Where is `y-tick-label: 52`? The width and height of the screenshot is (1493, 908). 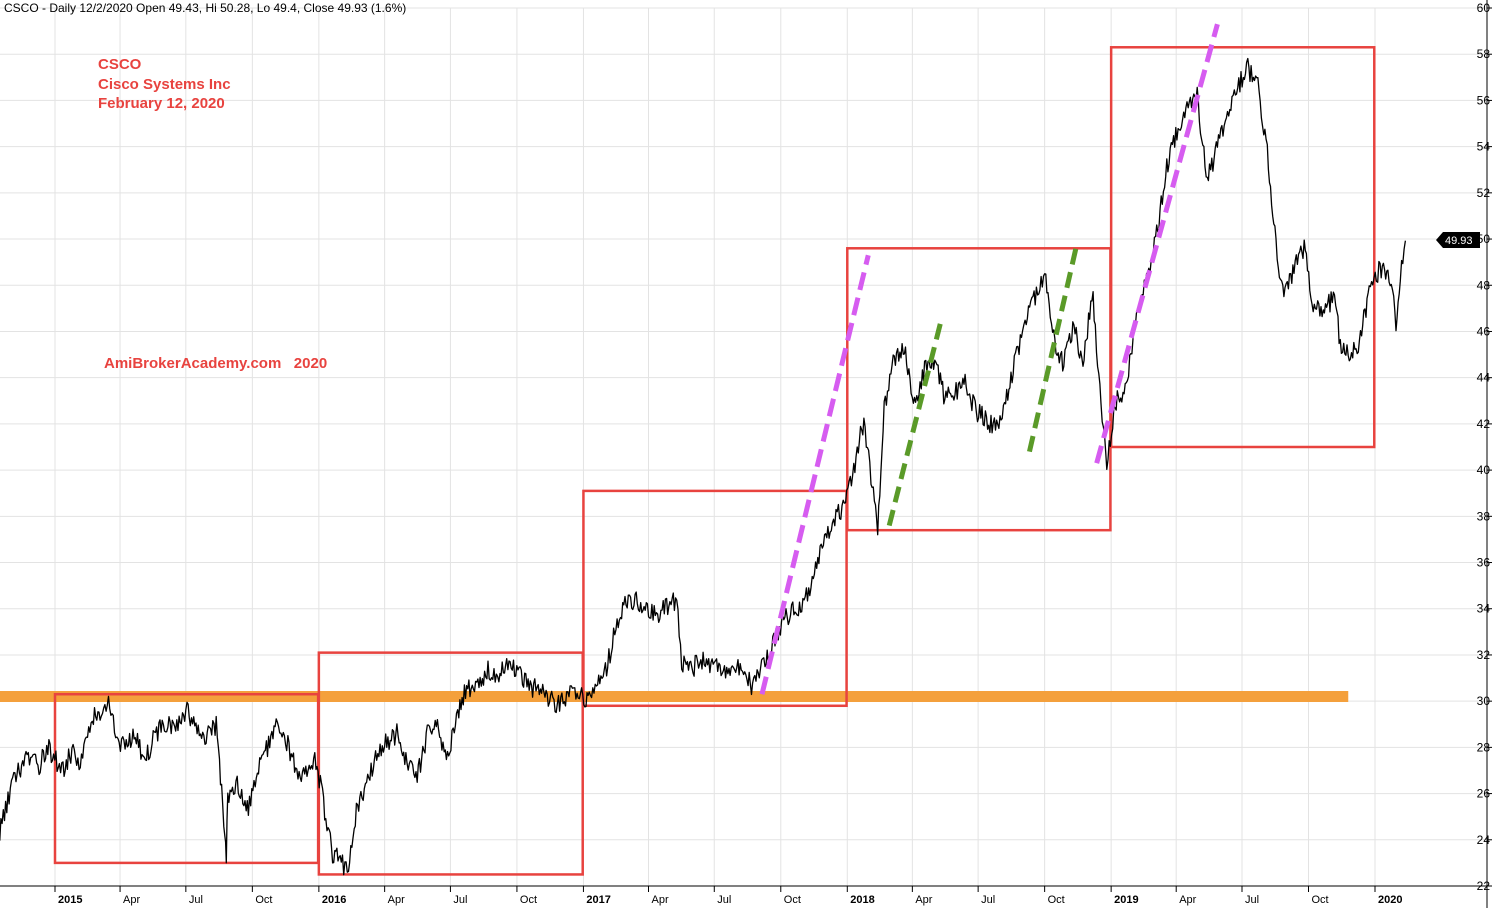
y-tick-label: 52 is located at coordinates (1484, 193).